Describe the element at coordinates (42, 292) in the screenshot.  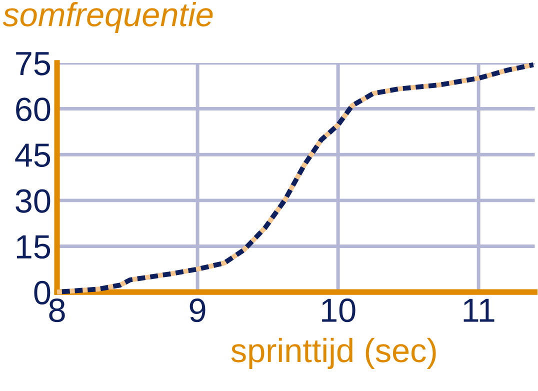
I see `y-tick-label: 0` at that location.